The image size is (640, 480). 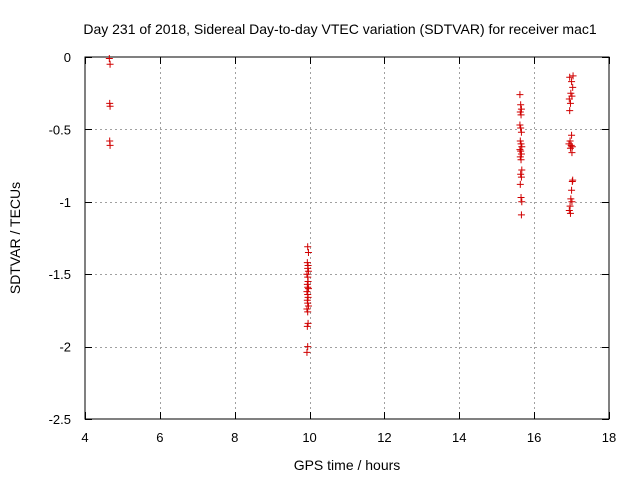 What do you see at coordinates (60, 274) in the screenshot?
I see `y-tick-label: -1.5` at bounding box center [60, 274].